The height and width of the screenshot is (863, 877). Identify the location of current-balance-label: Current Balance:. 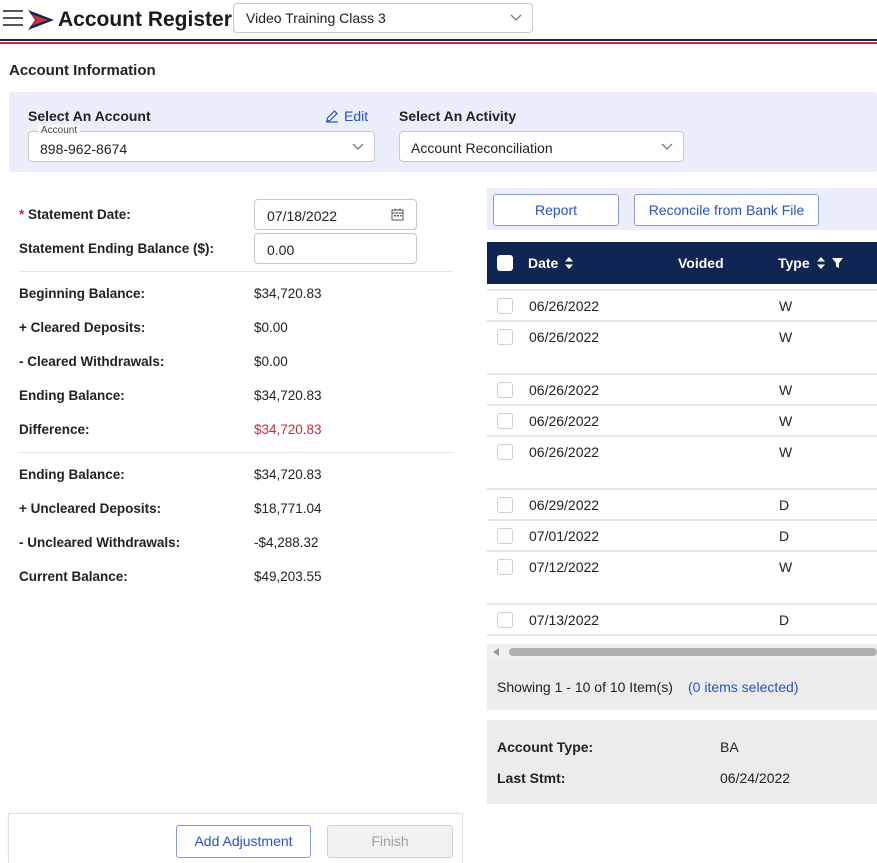
(73, 576).